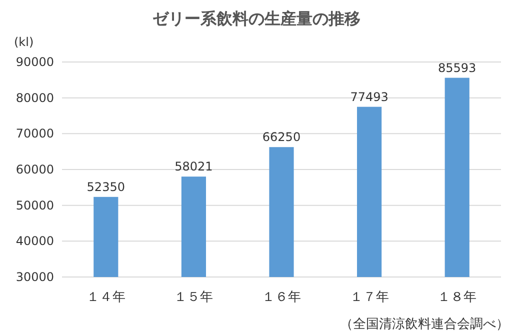 The width and height of the screenshot is (513, 336). Describe the element at coordinates (457, 297) in the screenshot. I see `x-tick-label: １８年` at that location.